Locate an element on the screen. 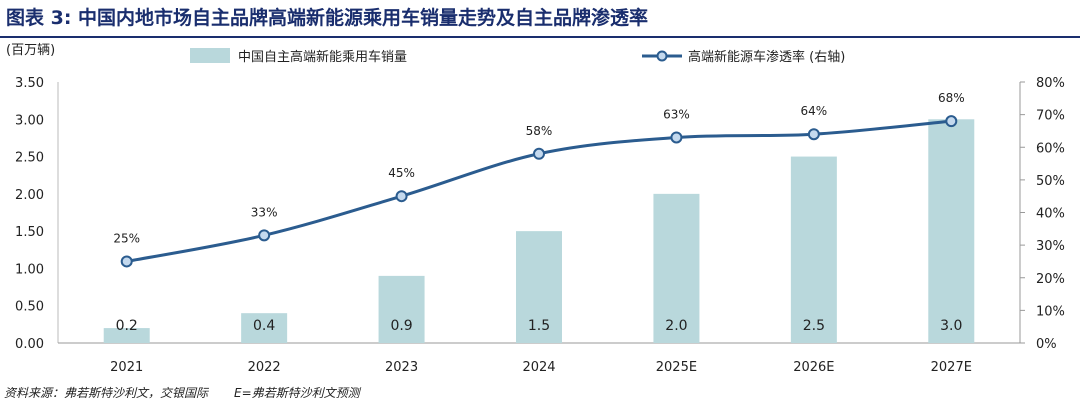  right-axis-tick-label: 50% is located at coordinates (1050, 181).